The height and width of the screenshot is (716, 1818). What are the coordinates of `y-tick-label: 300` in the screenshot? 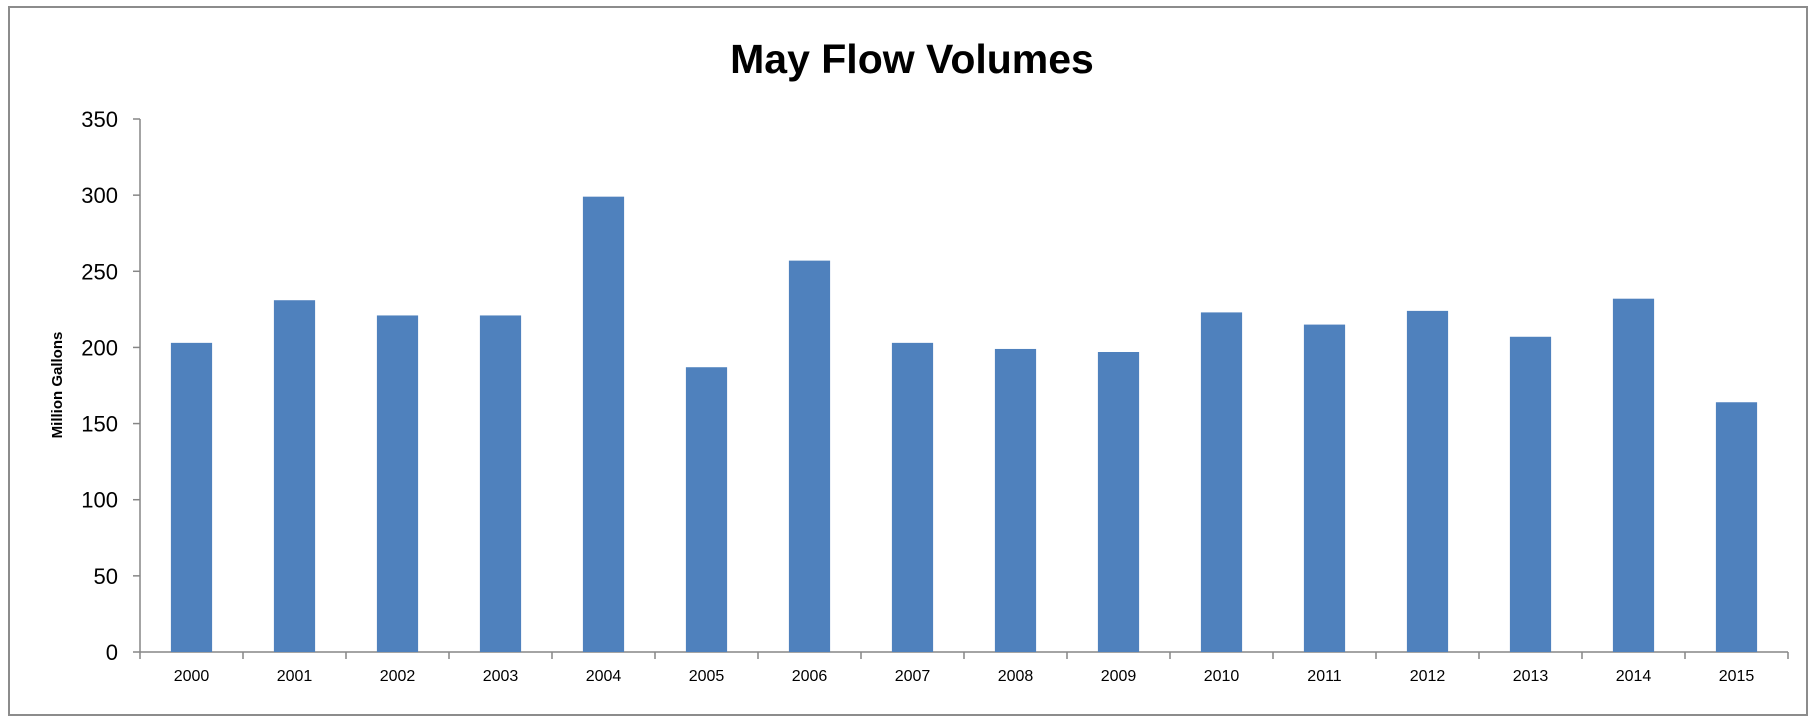 It's located at (99, 195).